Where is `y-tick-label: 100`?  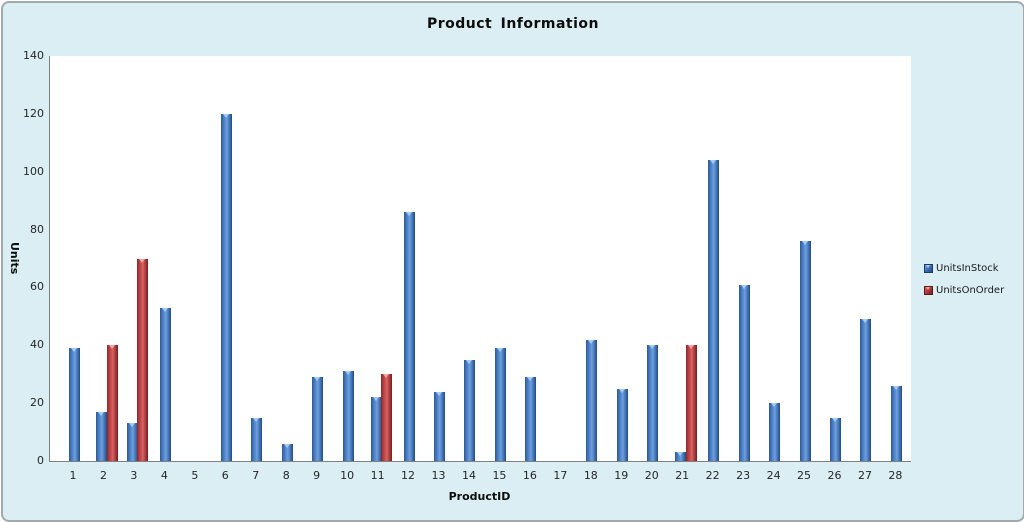 y-tick-label: 100 is located at coordinates (33, 171).